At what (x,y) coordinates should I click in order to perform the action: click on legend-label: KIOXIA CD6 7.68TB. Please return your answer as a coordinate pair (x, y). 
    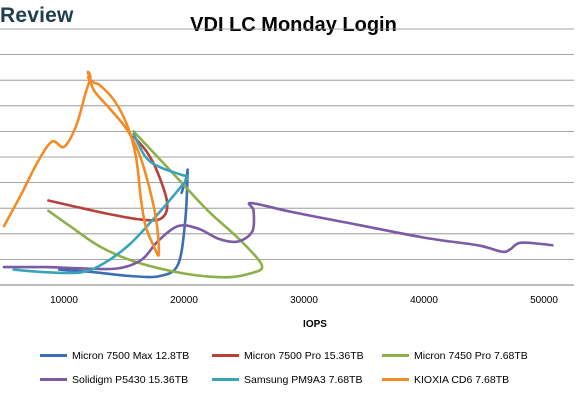
    Looking at the image, I should click on (462, 380).